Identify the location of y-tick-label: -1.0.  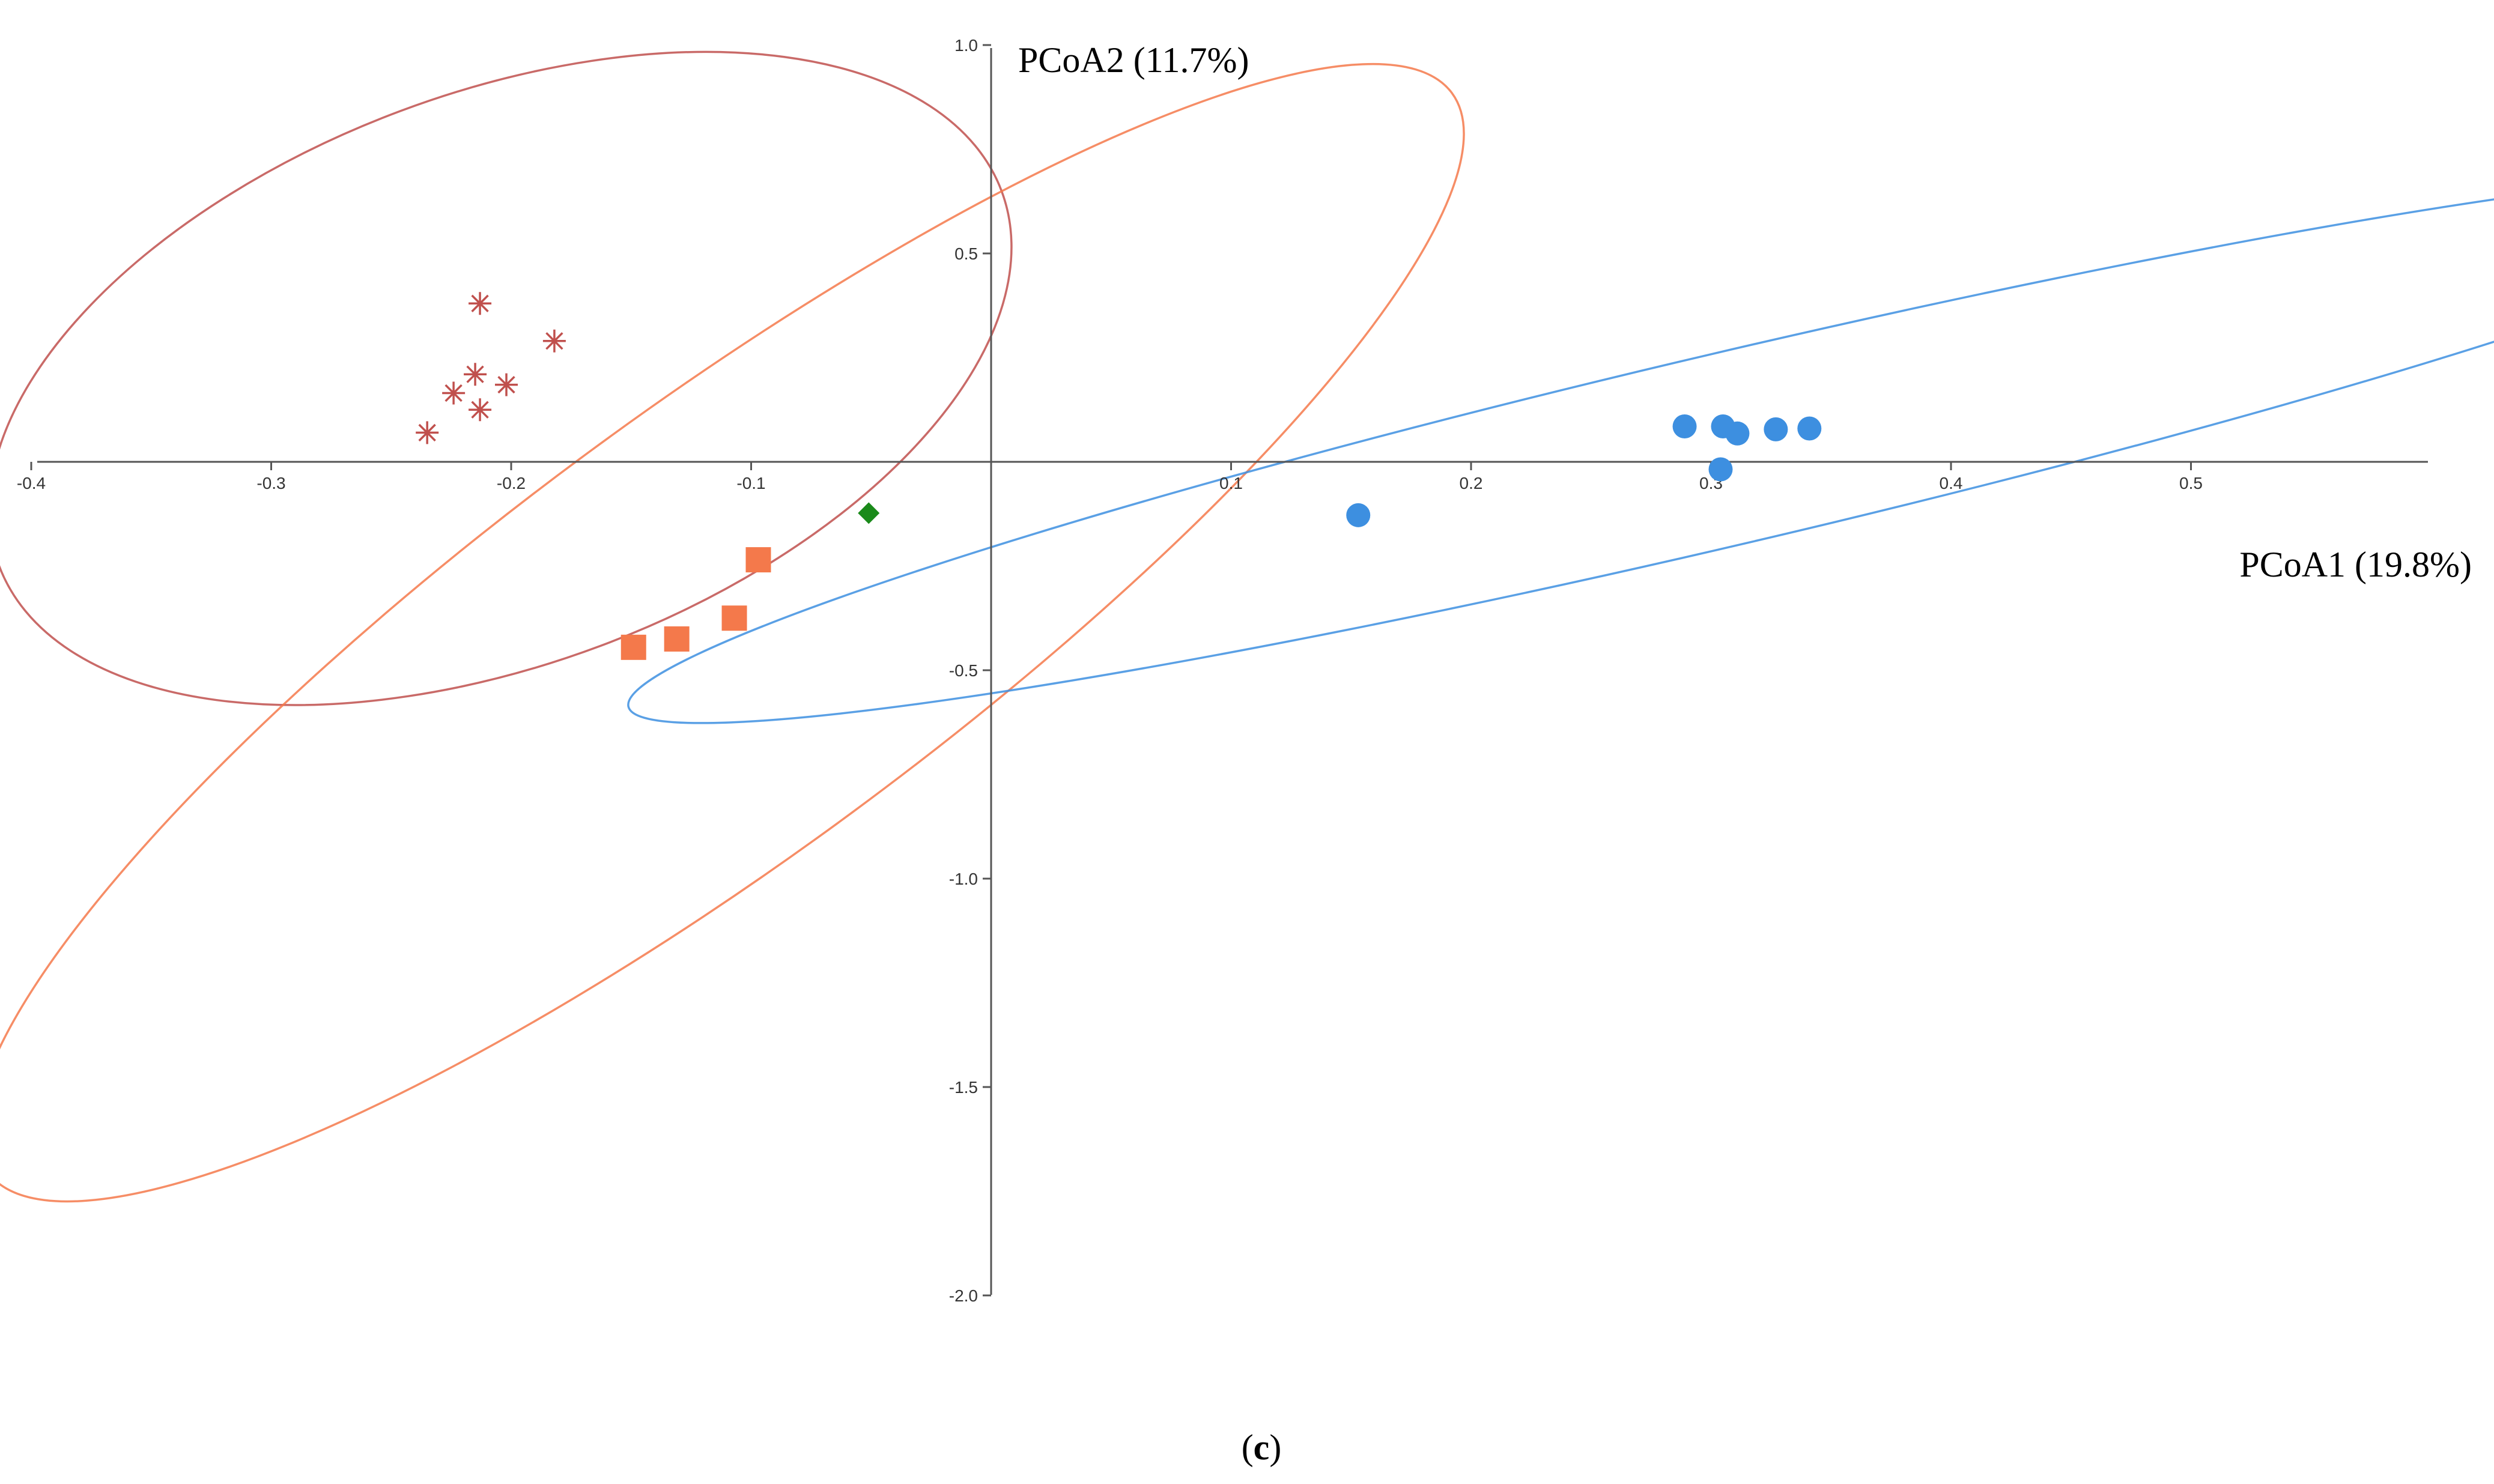
(963, 879).